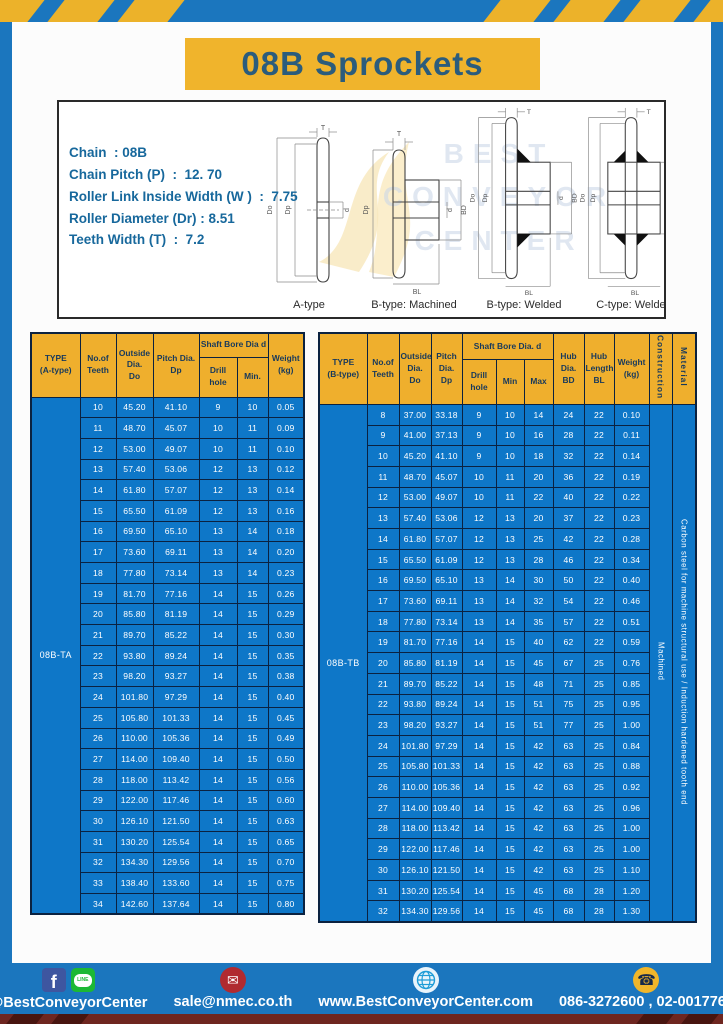 The width and height of the screenshot is (723, 1024). I want to click on data-cell: 0.22, so click(631, 497).